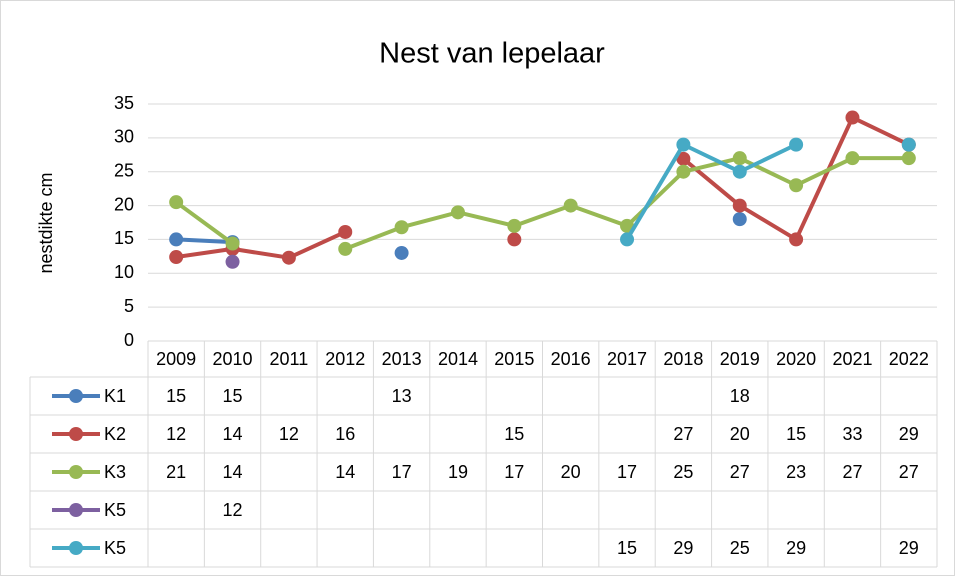  I want to click on table-value: 19, so click(458, 472).